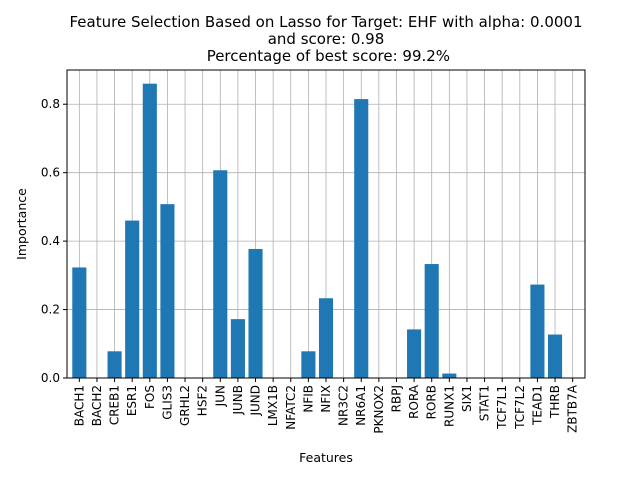  Describe the element at coordinates (537, 331) in the screenshot. I see `bar-tead1` at that location.